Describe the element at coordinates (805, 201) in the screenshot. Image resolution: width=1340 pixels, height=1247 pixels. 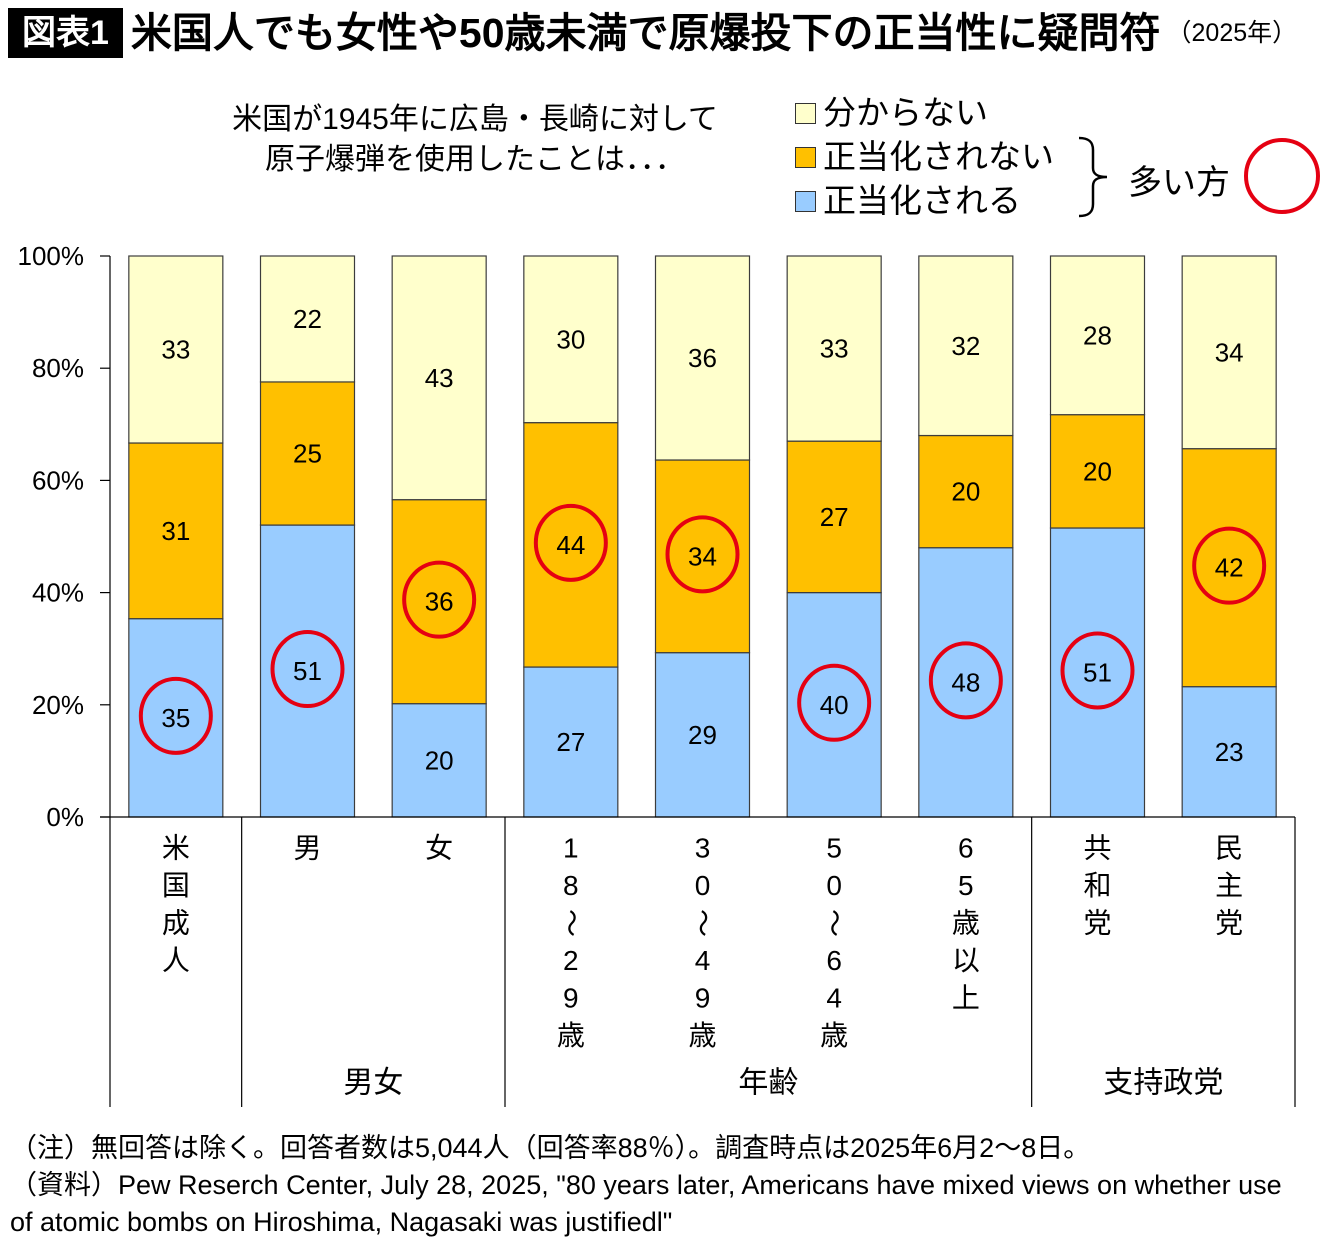
I see `legend-swatch-justified` at that location.